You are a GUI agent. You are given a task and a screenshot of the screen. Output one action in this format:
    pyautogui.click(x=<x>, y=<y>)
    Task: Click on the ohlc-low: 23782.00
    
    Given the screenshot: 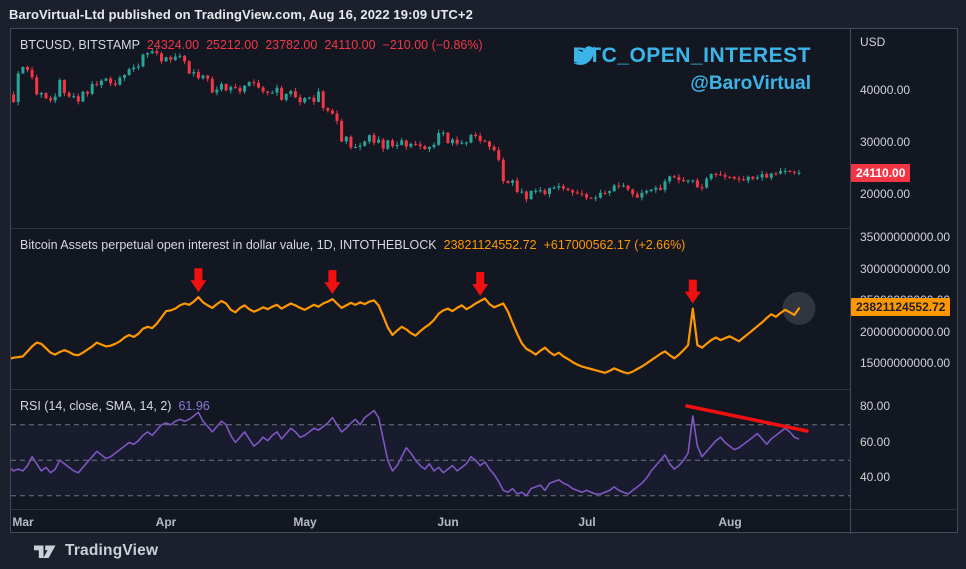 What is the action you would take?
    pyautogui.click(x=291, y=45)
    